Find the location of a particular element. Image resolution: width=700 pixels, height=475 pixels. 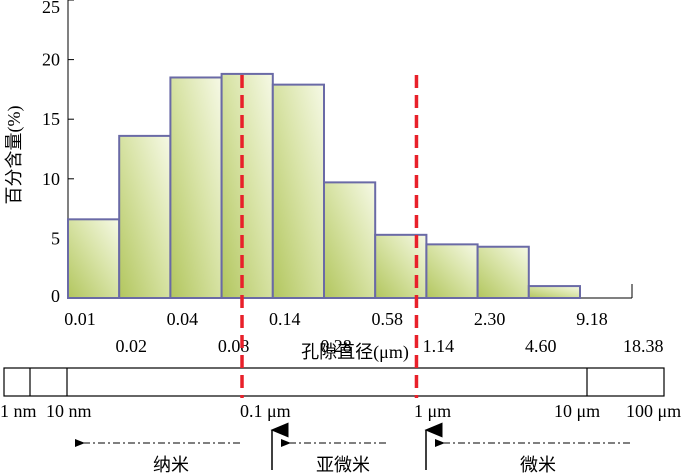

range-label-submicron: 亚微米 is located at coordinates (343, 465).